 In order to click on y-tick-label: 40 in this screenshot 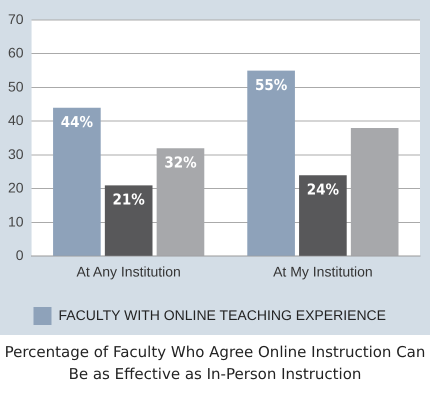, I will do `click(16, 120)`.